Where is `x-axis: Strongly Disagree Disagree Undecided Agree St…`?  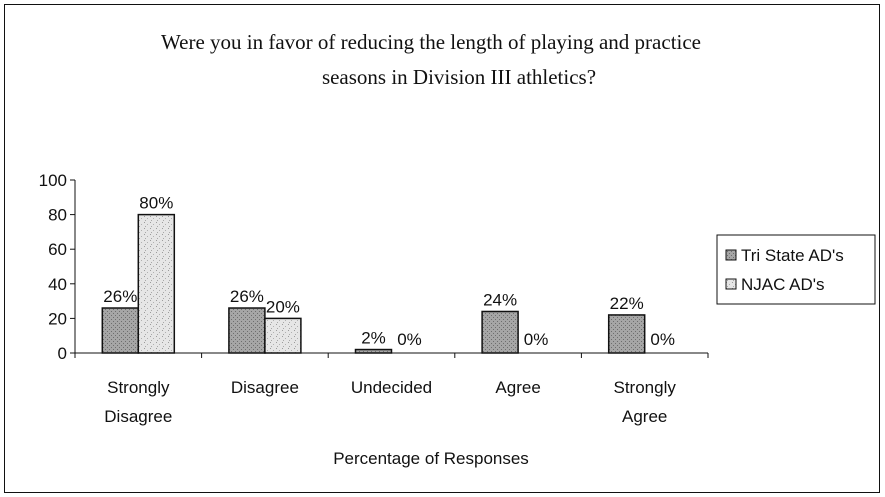
x-axis: Strongly Disagree Disagree Undecided Agree St… is located at coordinates (391, 389).